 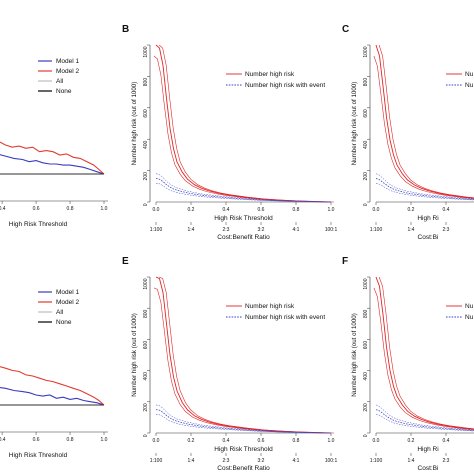 I want to click on legend-label: Number high risk with event, so click(x=285, y=85).